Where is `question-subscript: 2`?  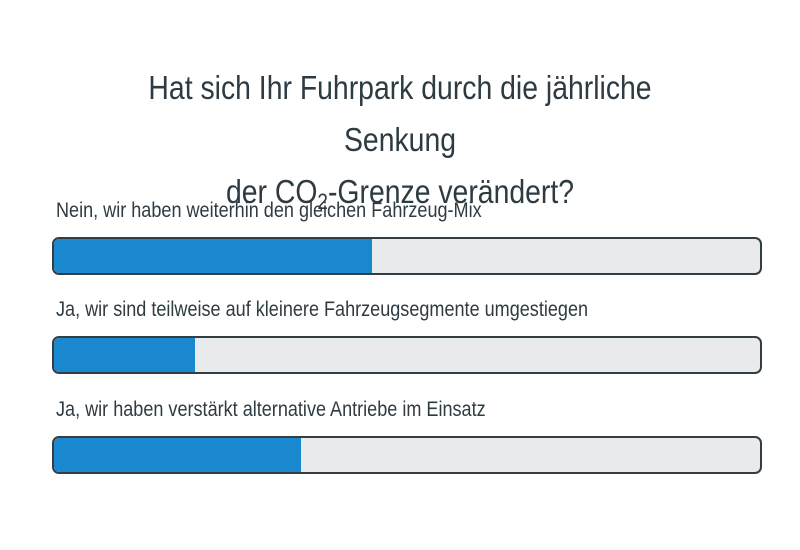 question-subscript: 2 is located at coordinates (322, 201).